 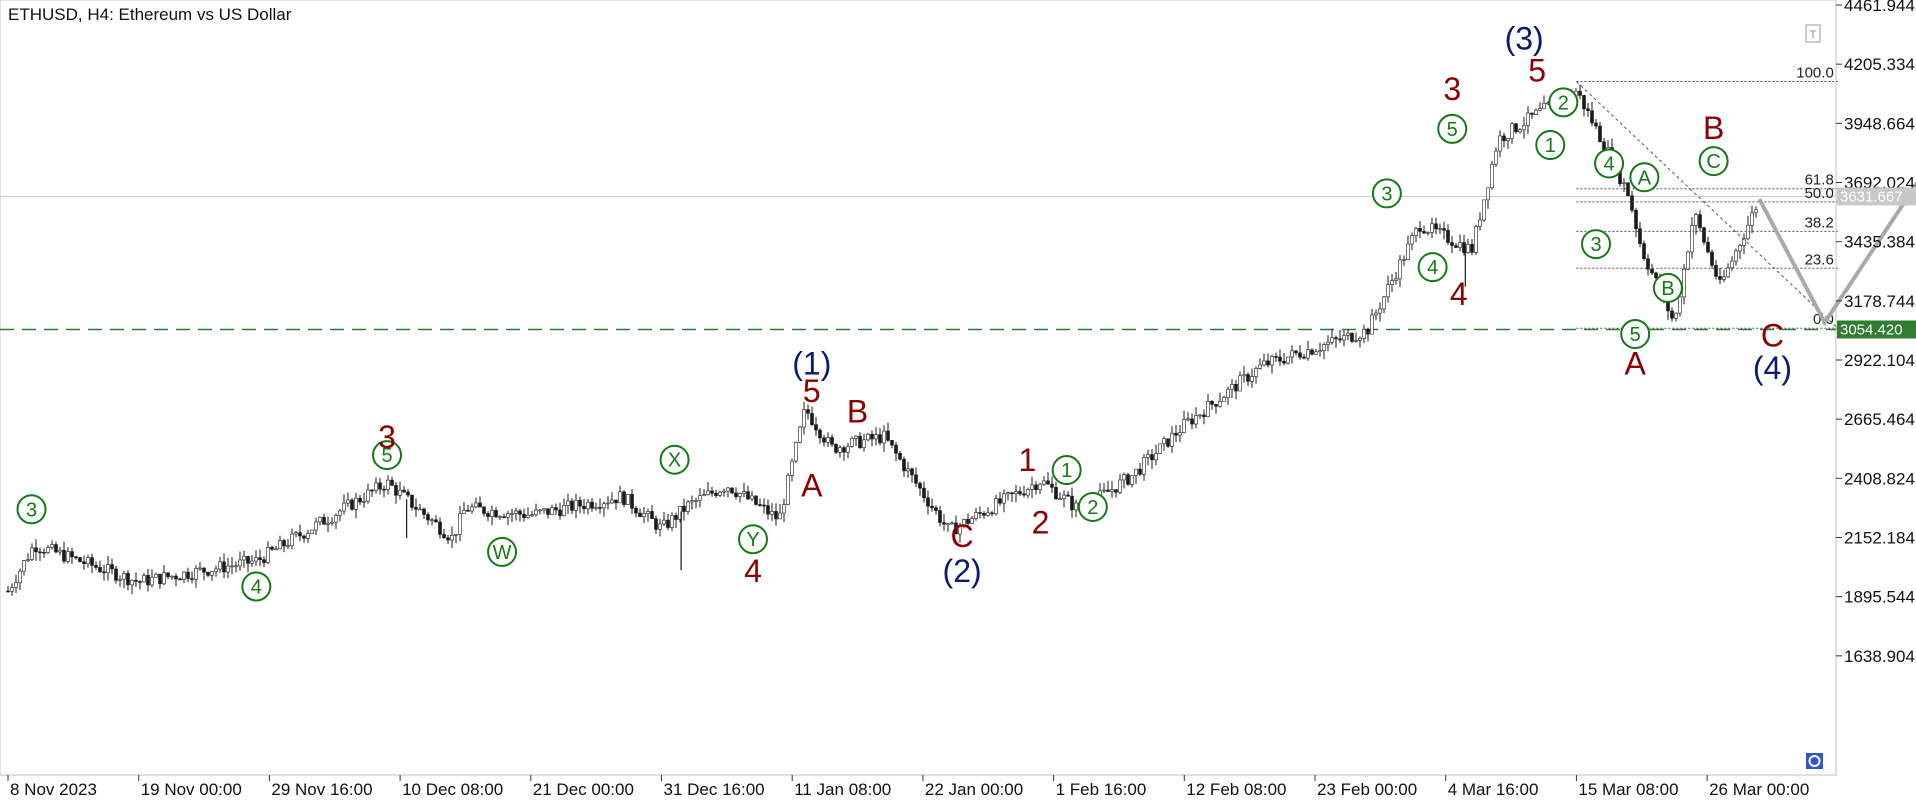 What do you see at coordinates (1879, 301) in the screenshot?
I see `y-tick-label: 3178.744` at bounding box center [1879, 301].